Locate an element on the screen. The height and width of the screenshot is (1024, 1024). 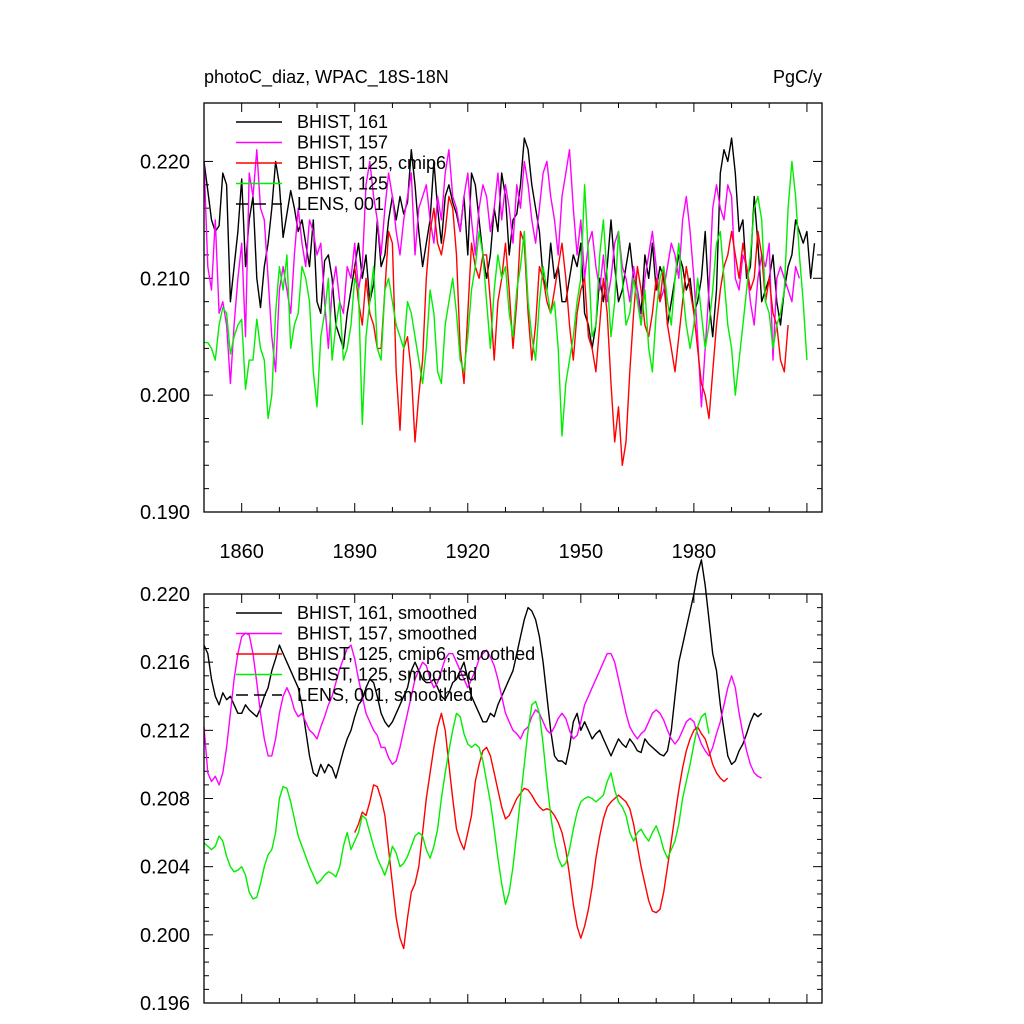
x-tick-label: 1950 is located at coordinates (581, 552).